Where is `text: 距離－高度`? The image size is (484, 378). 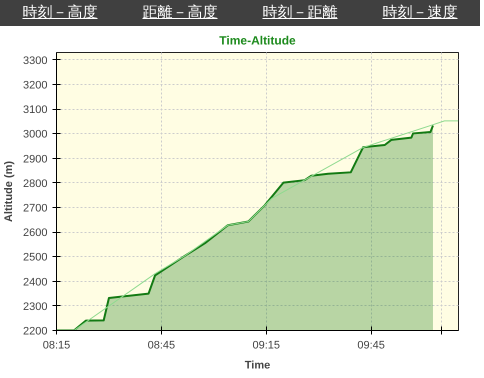 text: 距離－高度 is located at coordinates (180, 13).